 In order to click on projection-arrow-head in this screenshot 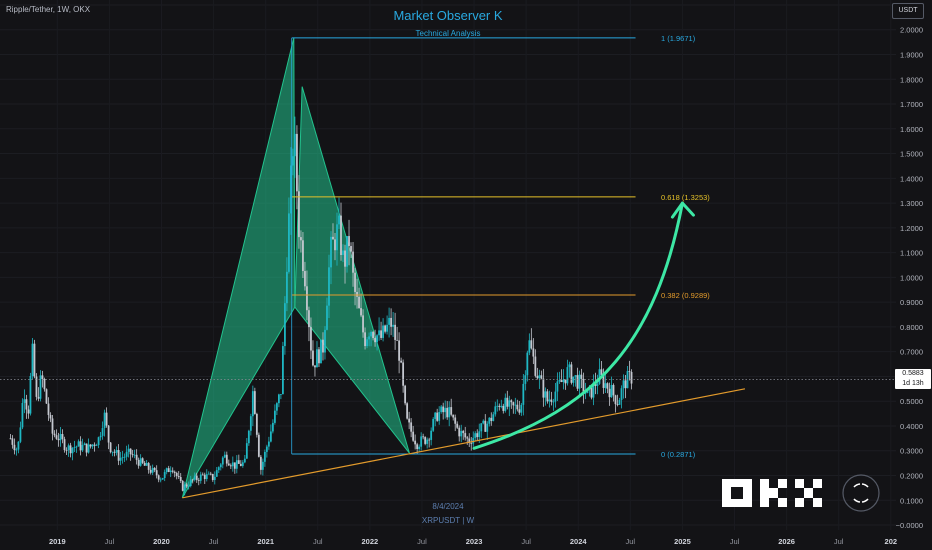, I will do `click(682, 210)`.